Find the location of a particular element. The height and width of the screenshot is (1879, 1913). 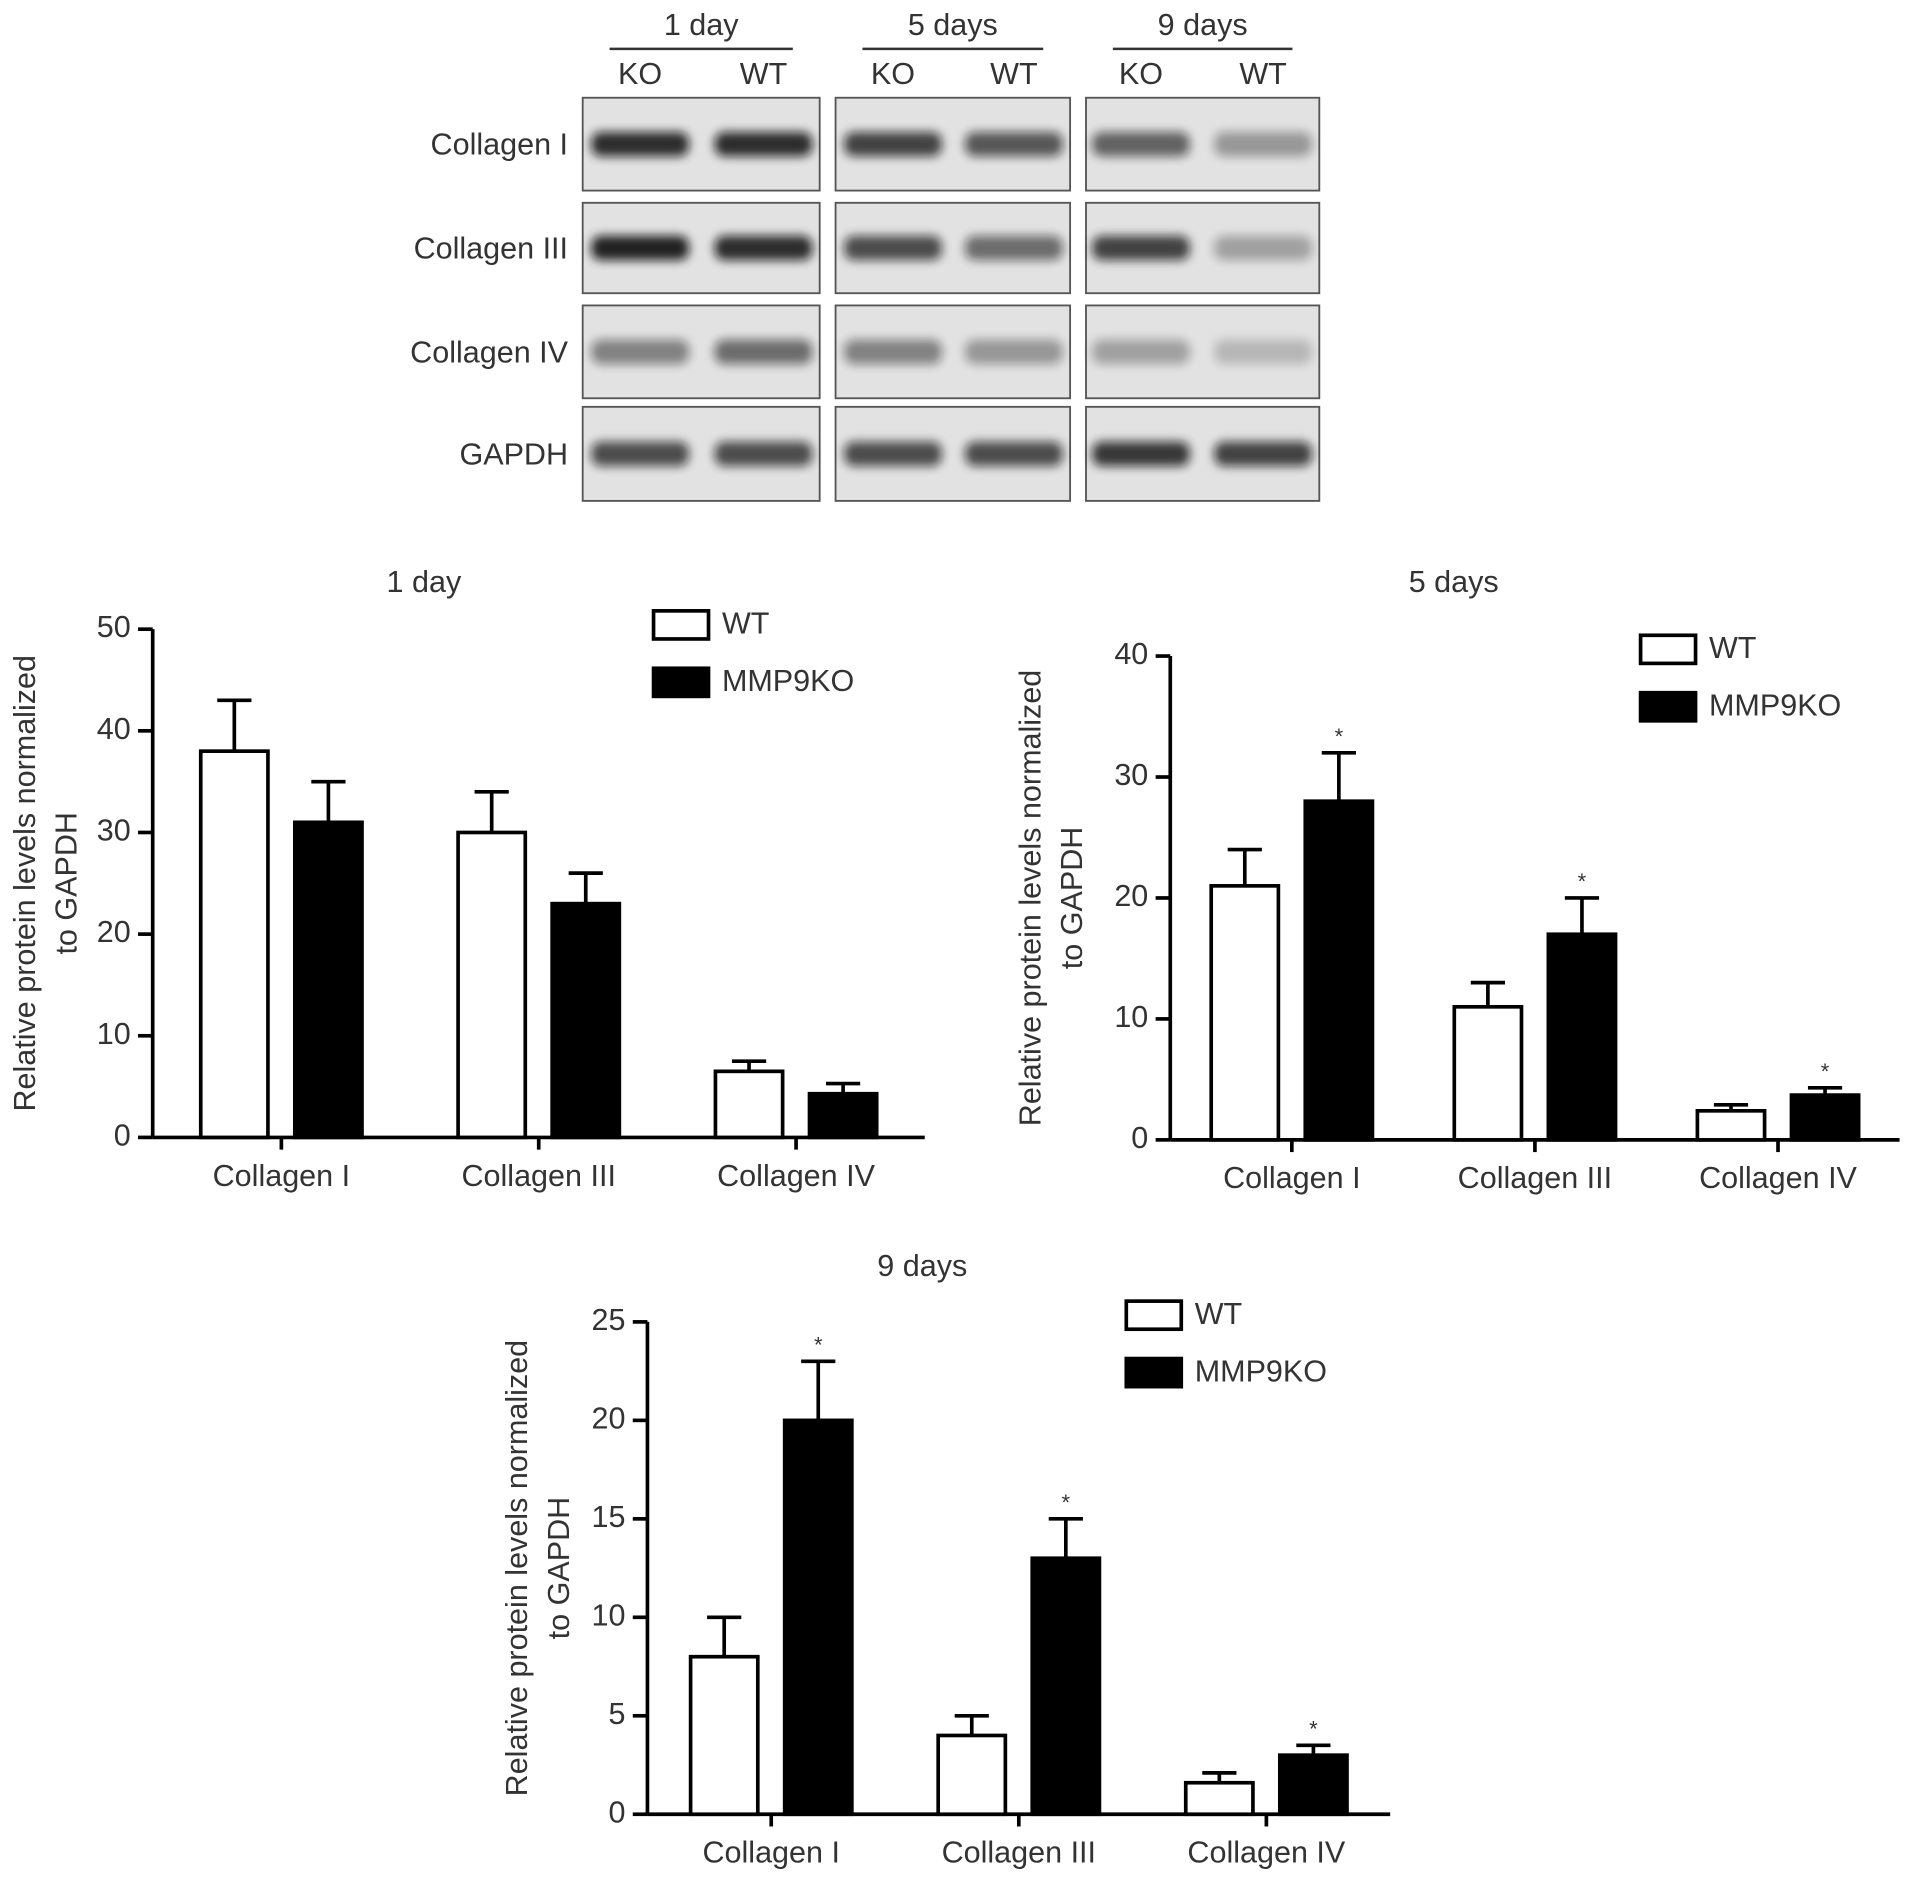

chart-title: 1 day is located at coordinates (424, 582).